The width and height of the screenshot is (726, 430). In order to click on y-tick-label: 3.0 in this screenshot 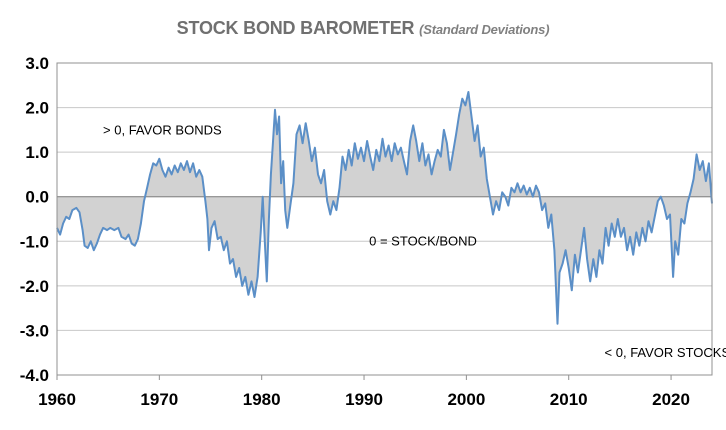, I will do `click(37, 63)`.